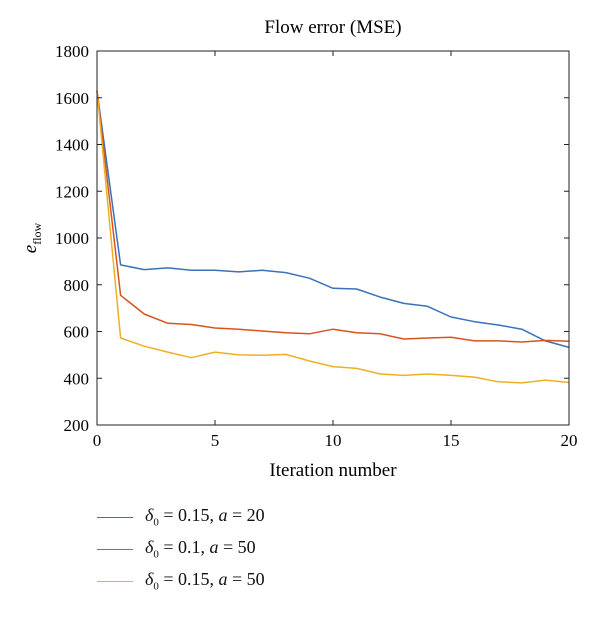 Image resolution: width=600 pixels, height=618 pixels. I want to click on legend-item: δ0 = 0.1, a = 50, so click(247, 548).